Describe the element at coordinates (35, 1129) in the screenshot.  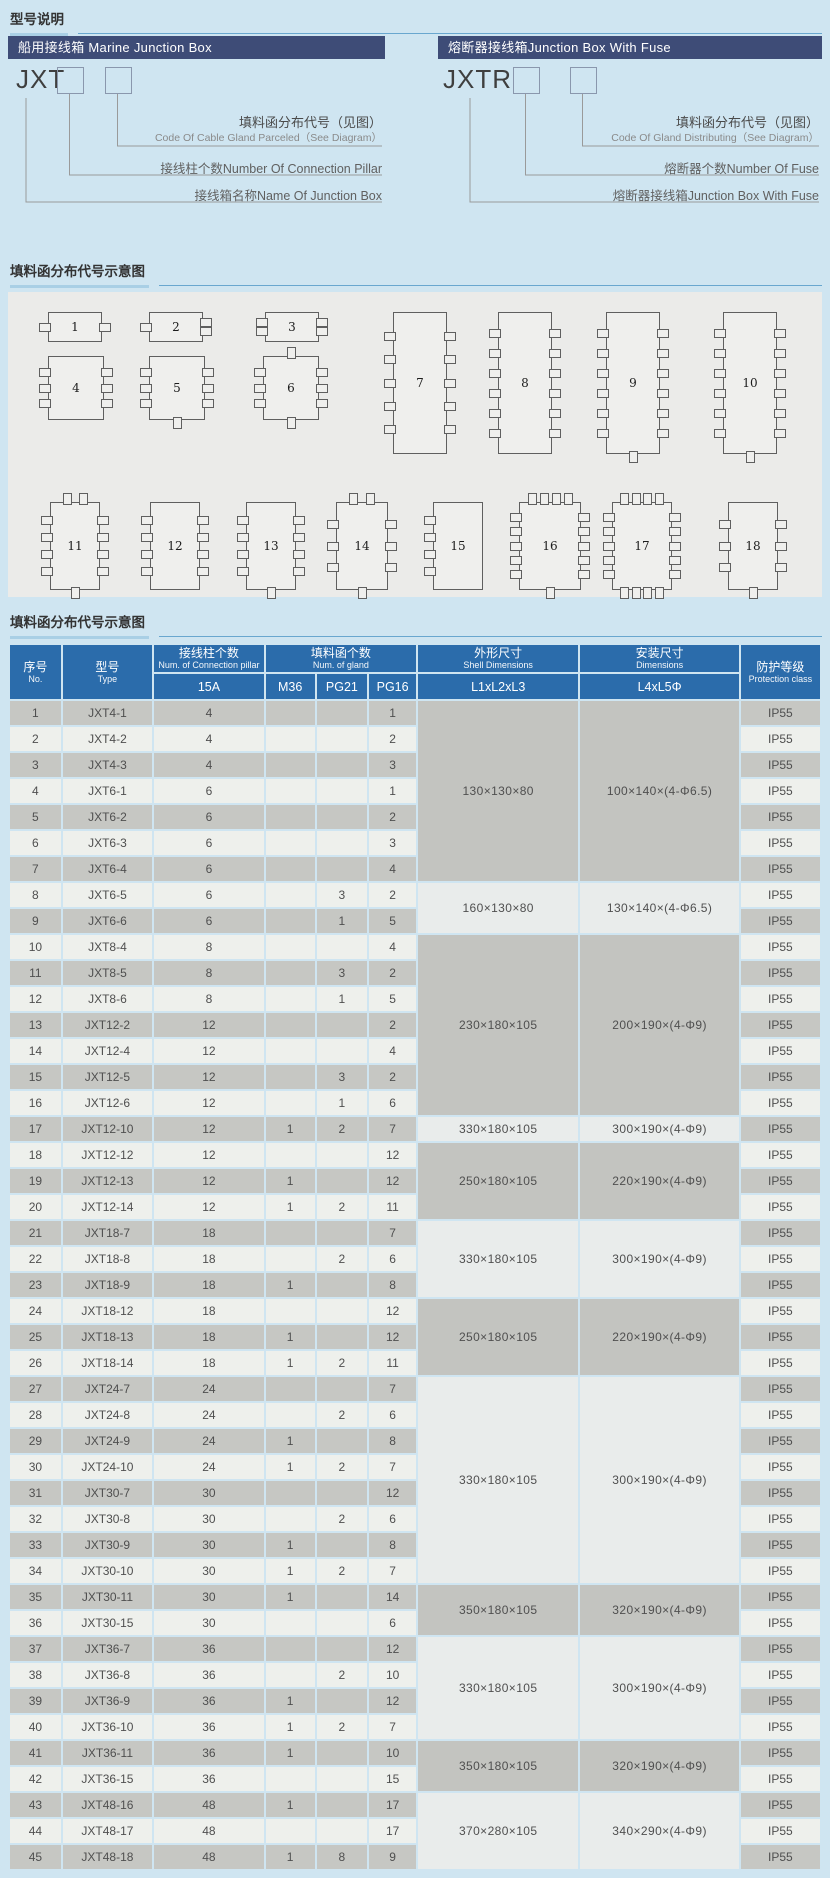
I see `cell-no: 17` at that location.